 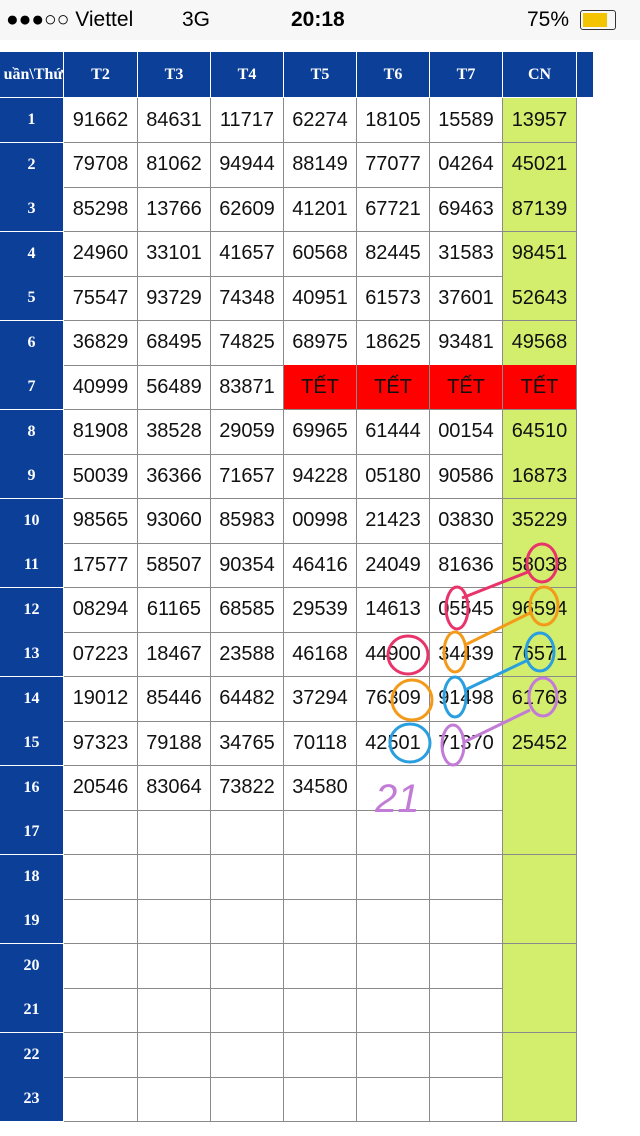 What do you see at coordinates (466, 165) in the screenshot?
I see `number-cell: 04264` at bounding box center [466, 165].